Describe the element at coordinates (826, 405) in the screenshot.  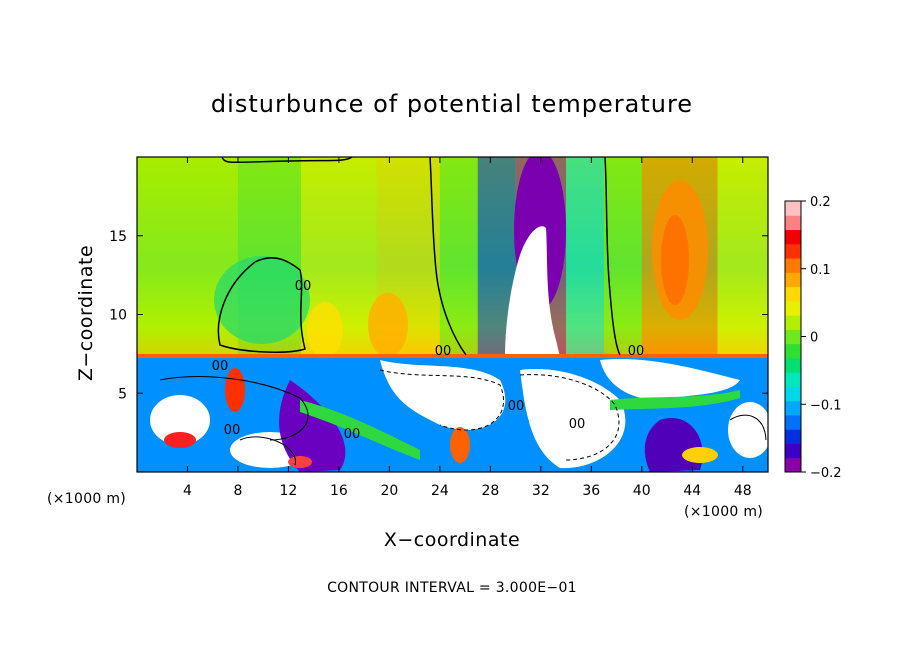
I see `colorbar-tick-label: −0.1` at that location.